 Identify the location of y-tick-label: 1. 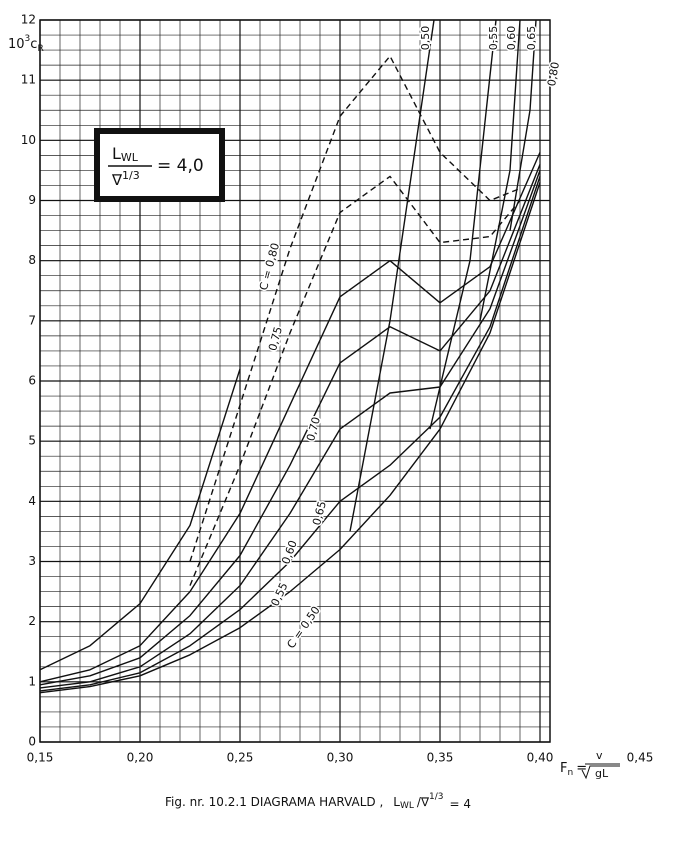
(32, 681).